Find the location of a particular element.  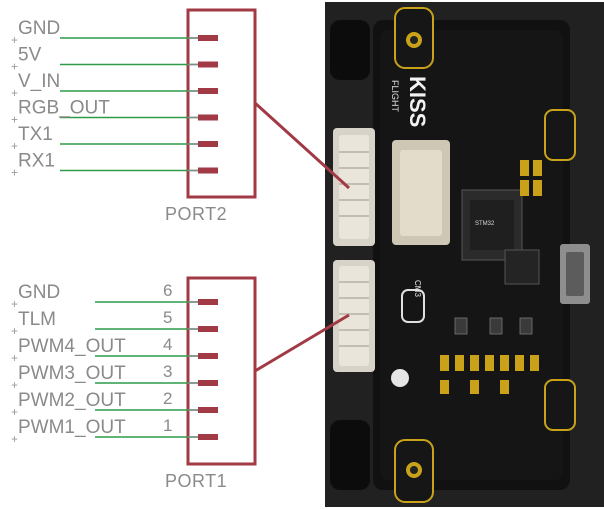

port2-pins: +GND+5V+V_IN+RGB_OUT+TX1+RX1 is located at coordinates (114, 99).